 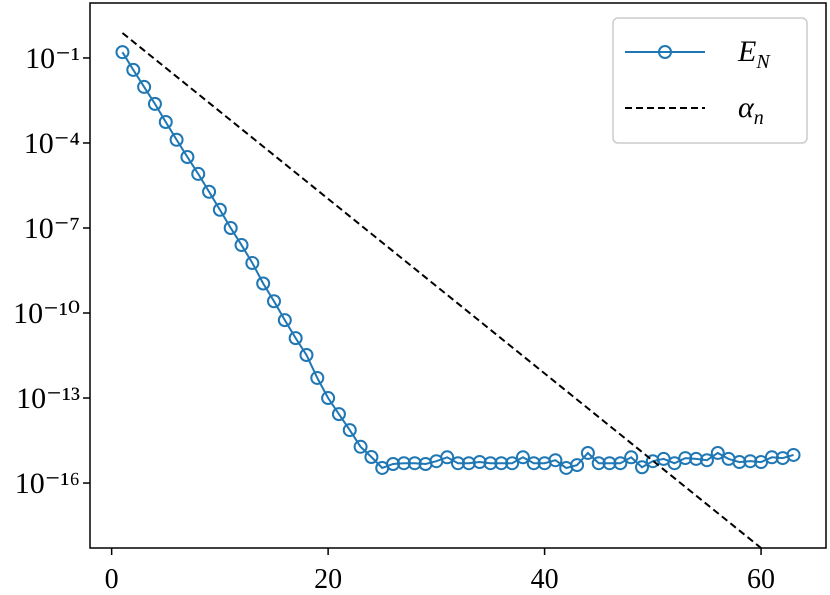 What do you see at coordinates (328, 579) in the screenshot?
I see `x-tick-label: 20` at bounding box center [328, 579].